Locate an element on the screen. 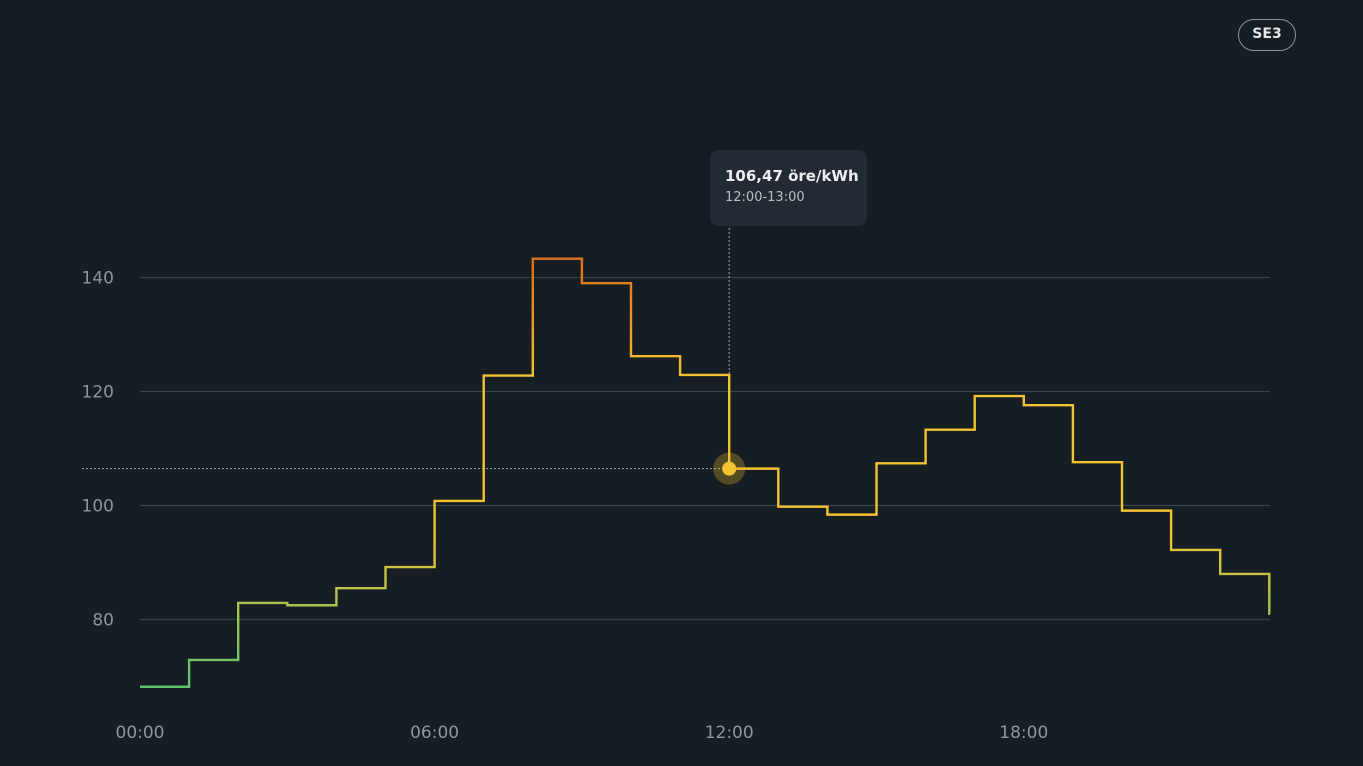  x-tick-label-0600: 06:00 is located at coordinates (434, 733).